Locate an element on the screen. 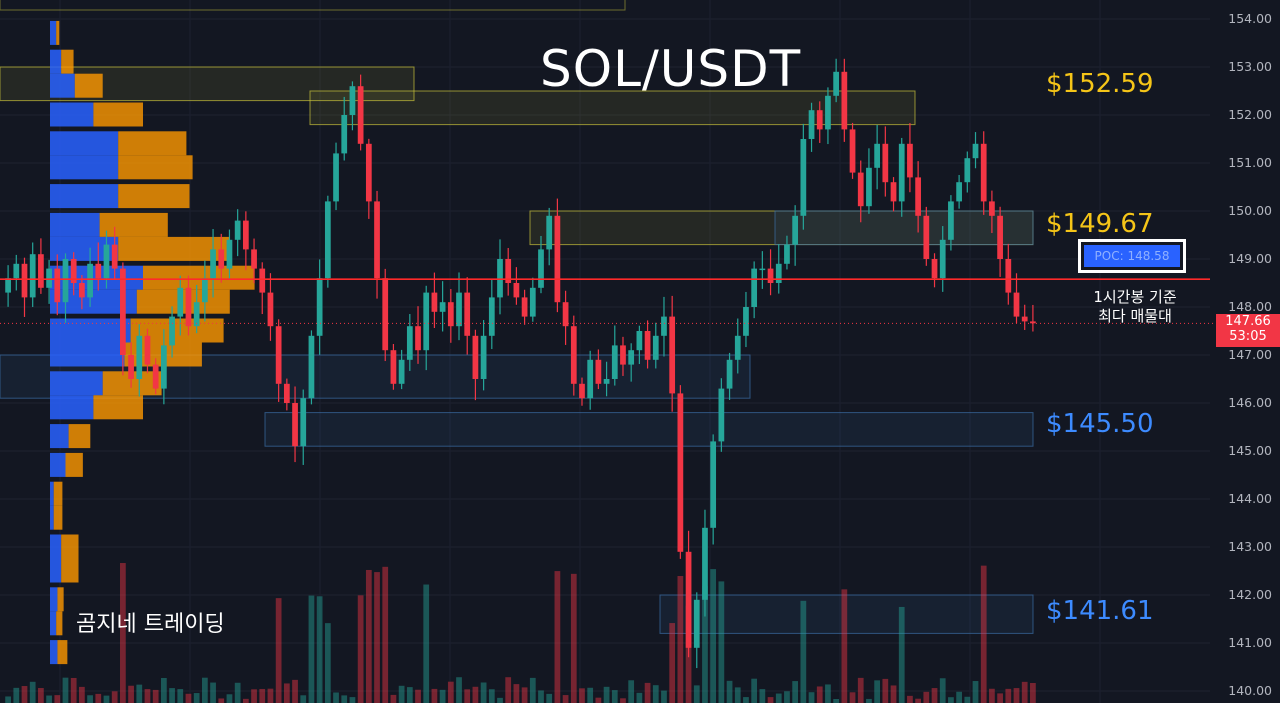 This screenshot has height=703, width=1280. watermark-text: 곰지네 트레이딩 is located at coordinates (150, 624).